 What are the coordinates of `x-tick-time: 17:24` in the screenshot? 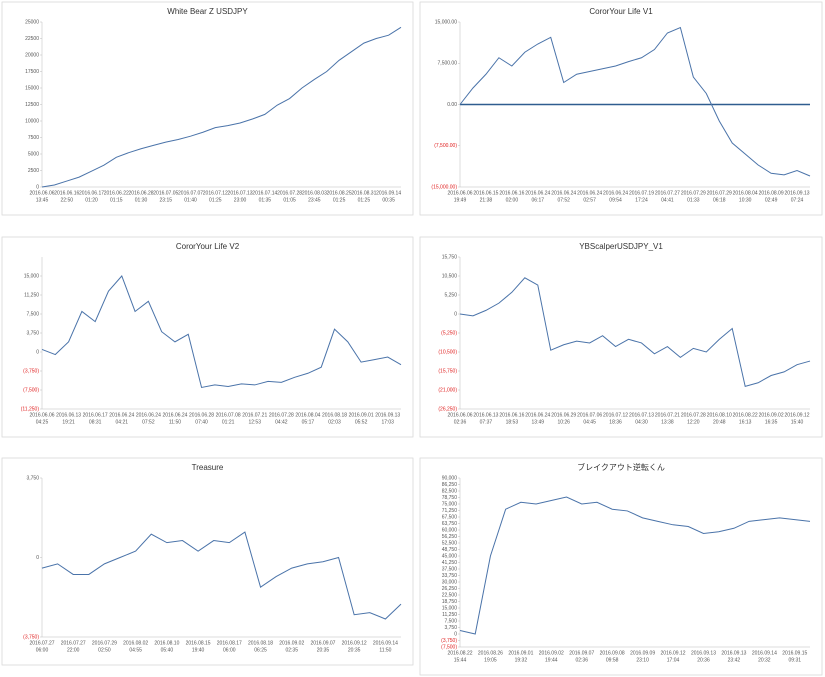 It's located at (641, 200).